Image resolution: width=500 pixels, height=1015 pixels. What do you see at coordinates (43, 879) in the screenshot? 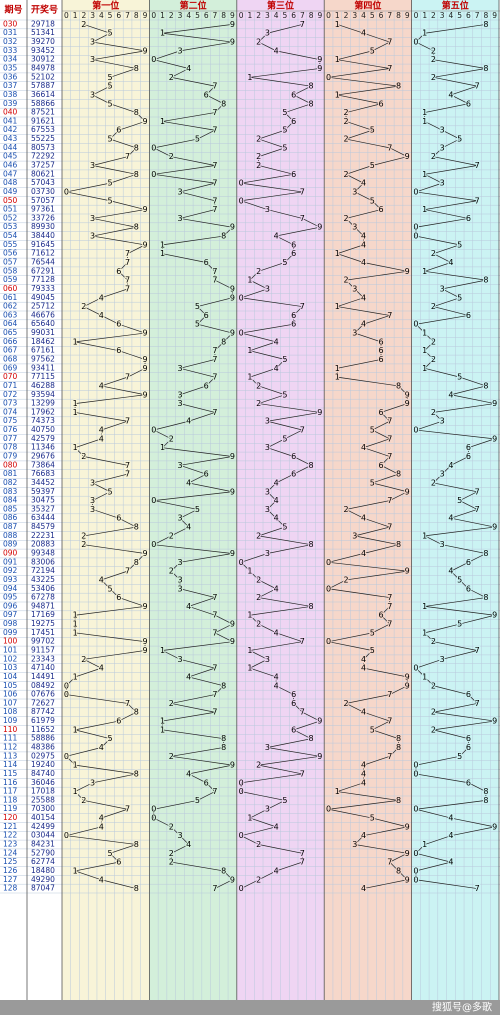
I see `winning-number: 49290` at bounding box center [43, 879].